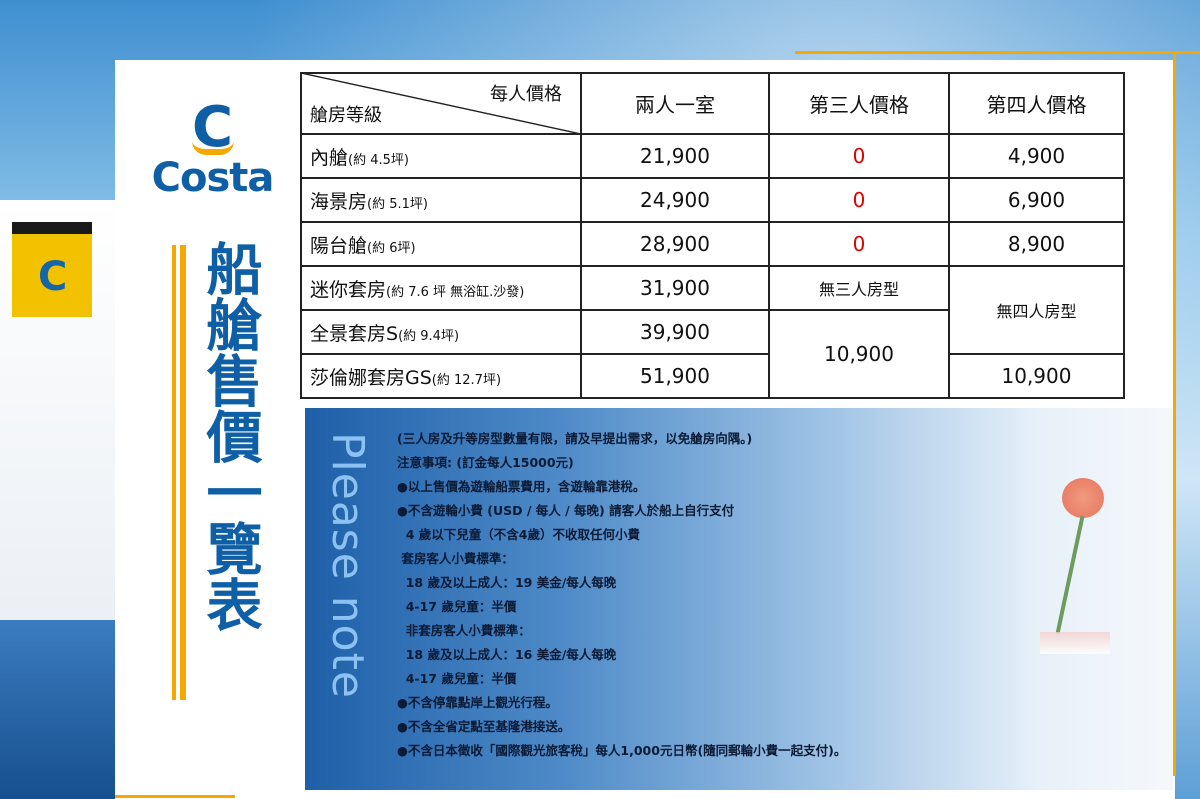 The image size is (1200, 799). What do you see at coordinates (566, 510) in the screenshot?
I see `note-line: ●不含遊輪小費 (USD / 每人 / 每晚) 請客人於船上自行支付` at bounding box center [566, 510].